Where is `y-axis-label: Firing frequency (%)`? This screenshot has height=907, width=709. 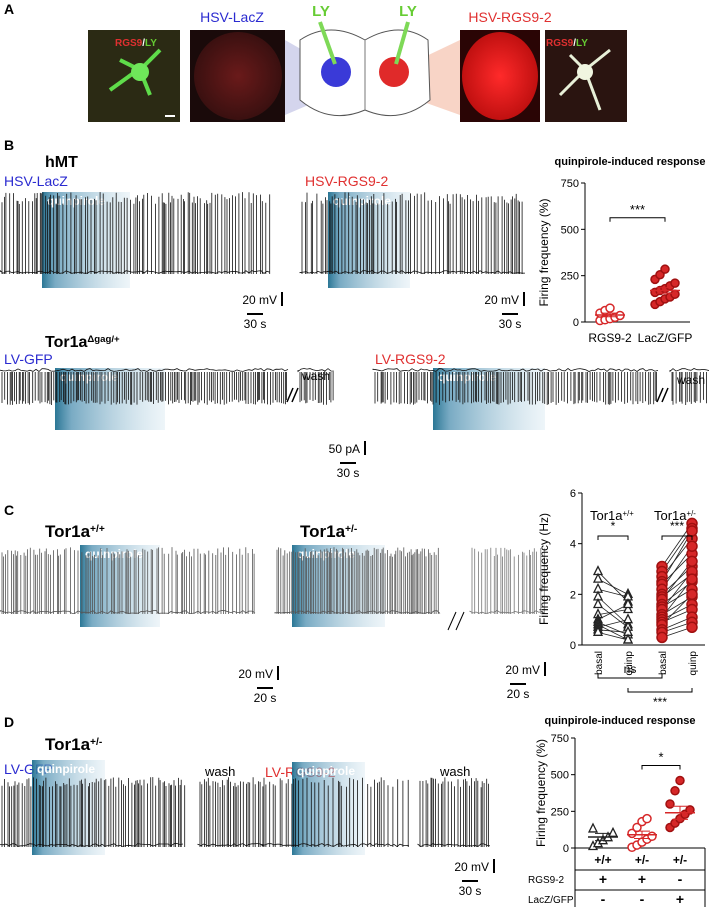 y-axis-label: Firing frequency (%) is located at coordinates (544, 252).